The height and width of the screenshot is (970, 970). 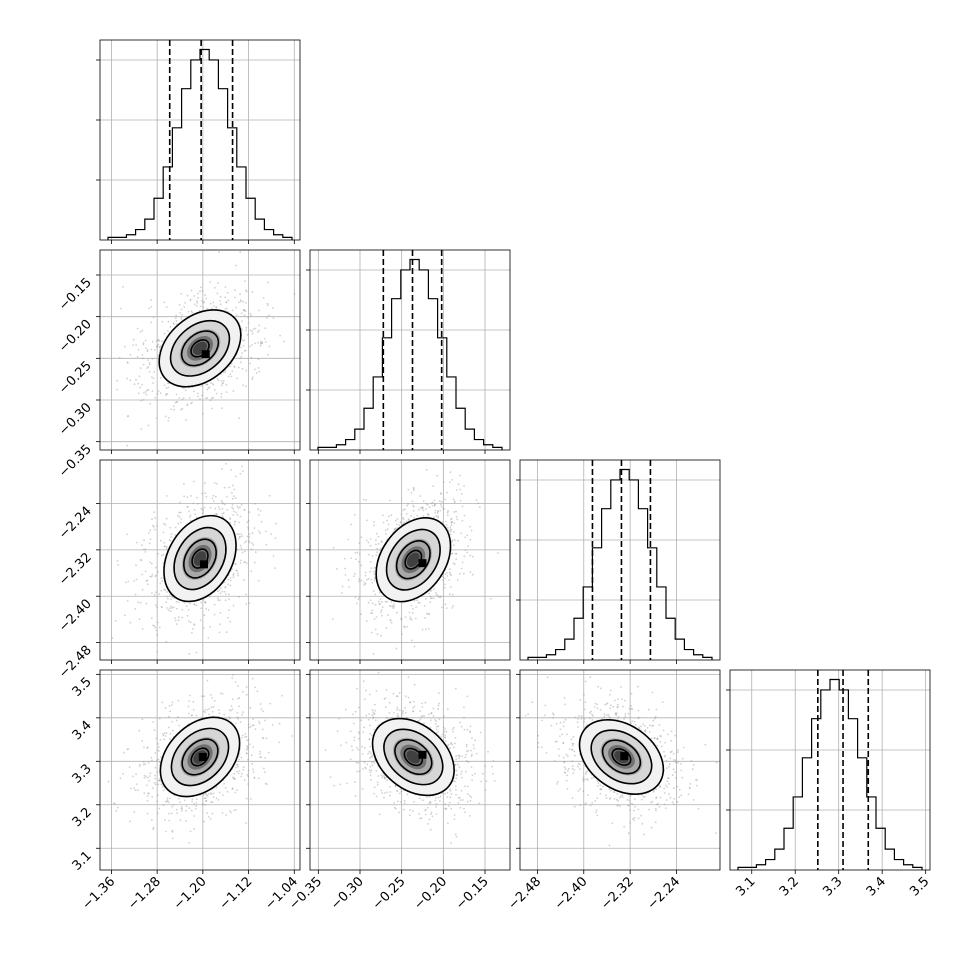 I want to click on y-tick-label: 3.2, so click(x=82, y=817).